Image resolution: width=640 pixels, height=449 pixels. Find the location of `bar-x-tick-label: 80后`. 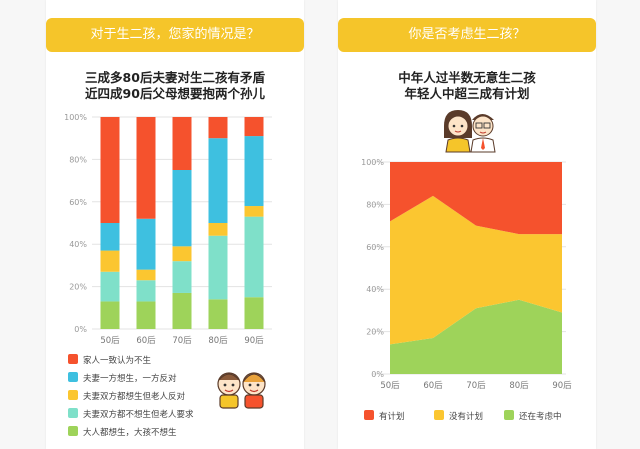

bar-x-tick-label: 80后 is located at coordinates (218, 340).